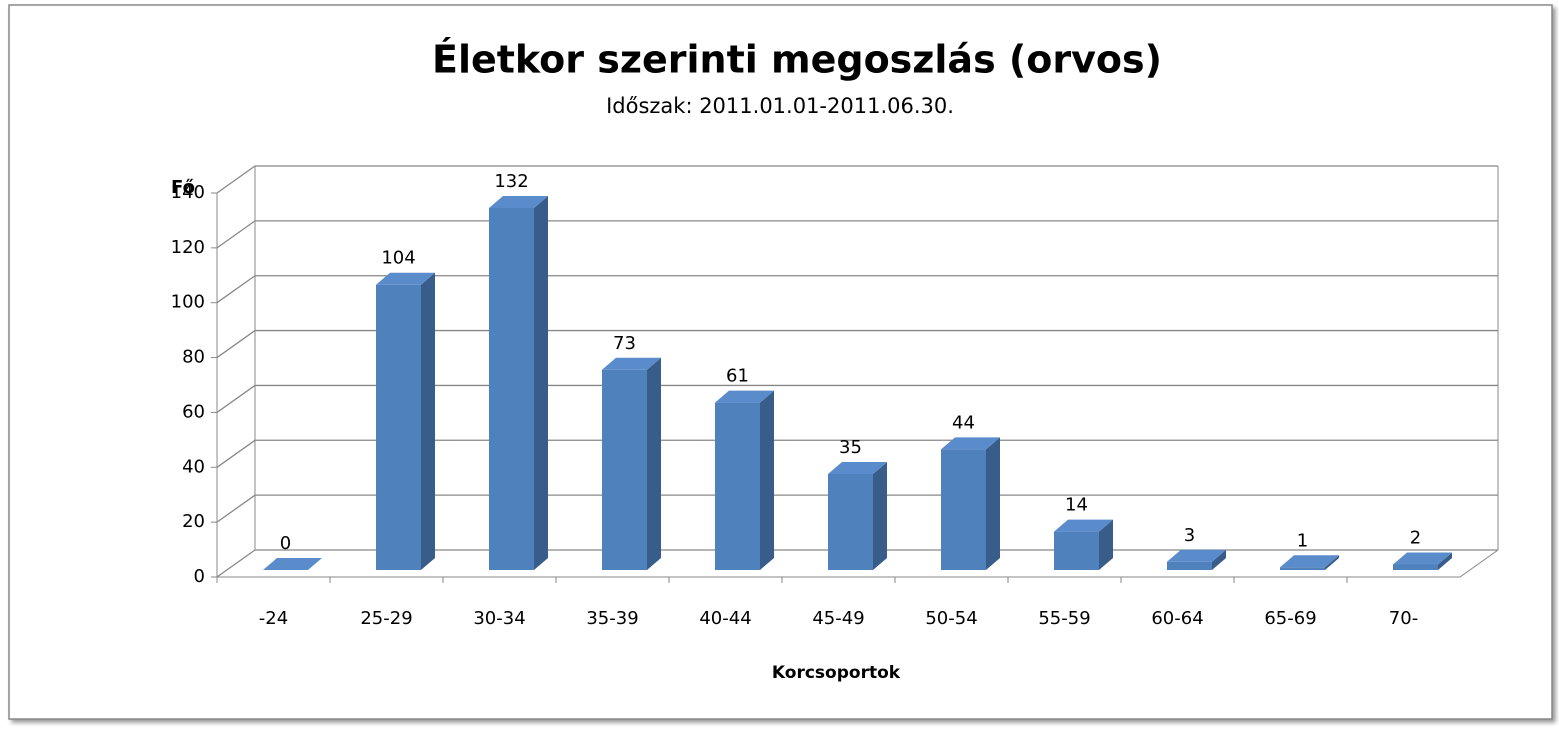 The image size is (1559, 732). I want to click on y-tick-label: 140, so click(188, 192).